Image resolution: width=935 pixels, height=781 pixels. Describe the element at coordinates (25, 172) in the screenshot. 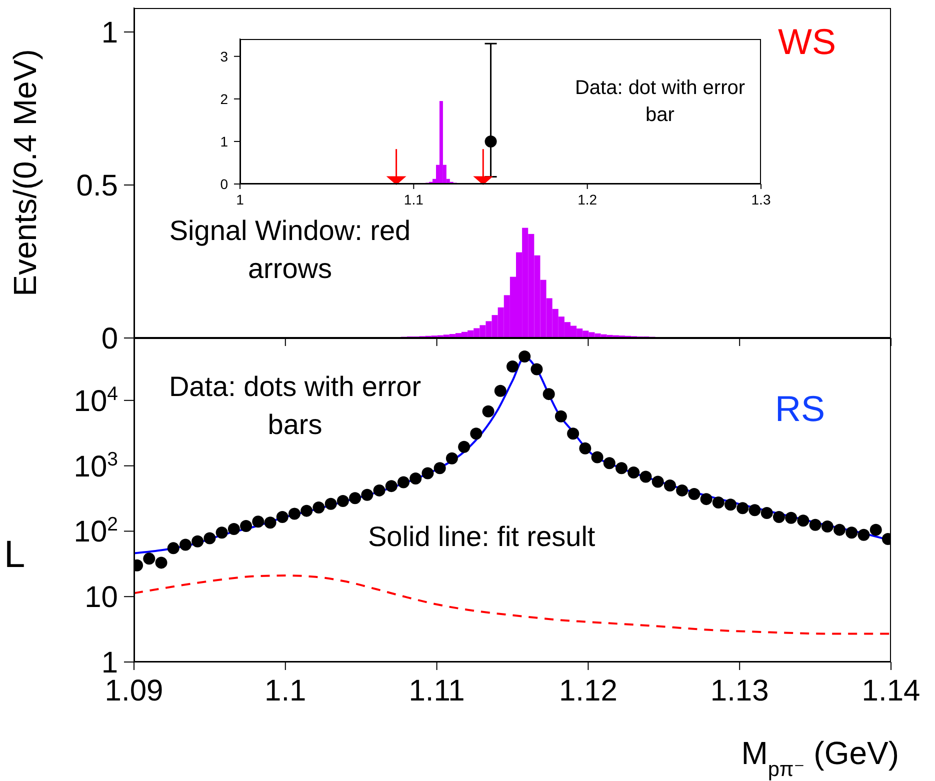

I see `y-axis-title: Events/(0.4 MeV)` at that location.